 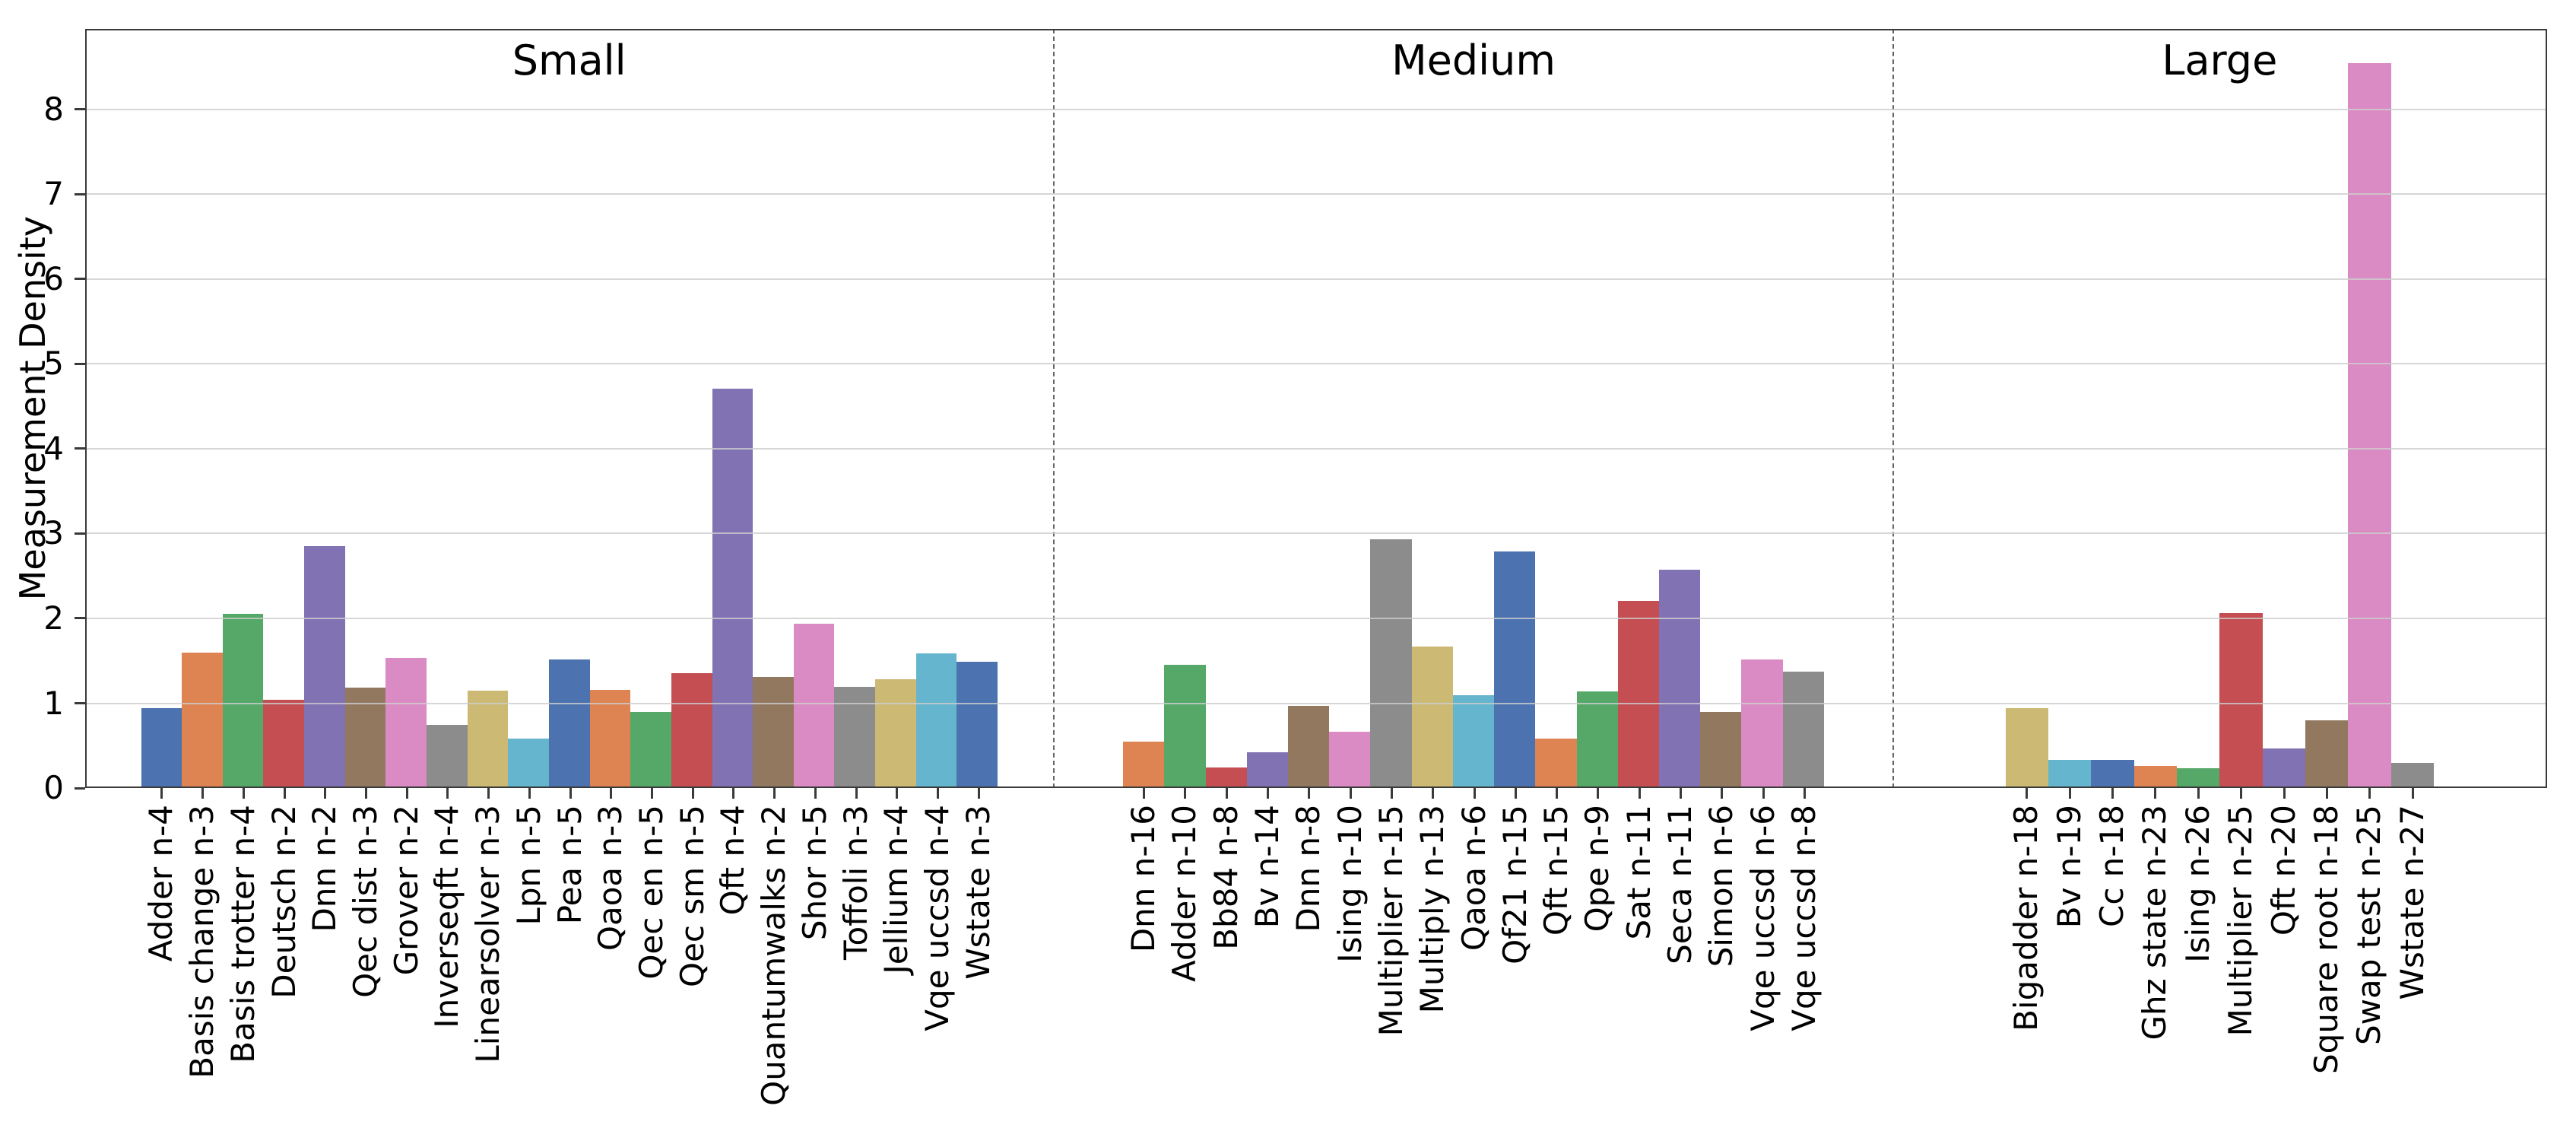 What do you see at coordinates (2412, 902) in the screenshot?
I see `x-tick-label: Wstate n-27` at bounding box center [2412, 902].